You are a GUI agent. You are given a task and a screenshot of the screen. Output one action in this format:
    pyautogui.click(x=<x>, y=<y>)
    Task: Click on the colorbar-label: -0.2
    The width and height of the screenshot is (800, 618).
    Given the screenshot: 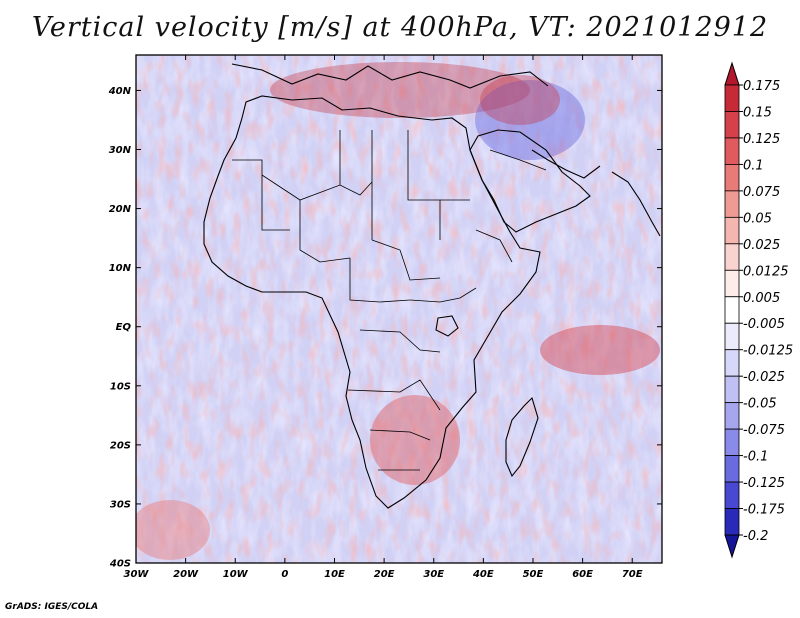 What is the action you would take?
    pyautogui.click(x=755, y=536)
    